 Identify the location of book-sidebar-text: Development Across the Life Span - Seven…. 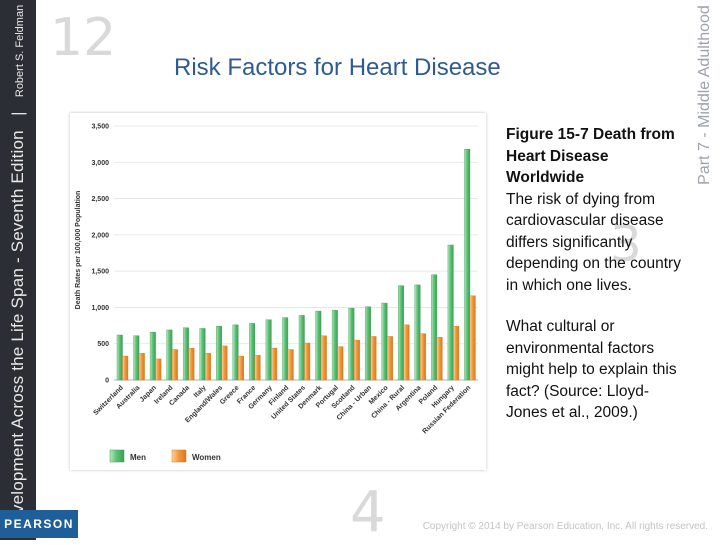
(18, 270).